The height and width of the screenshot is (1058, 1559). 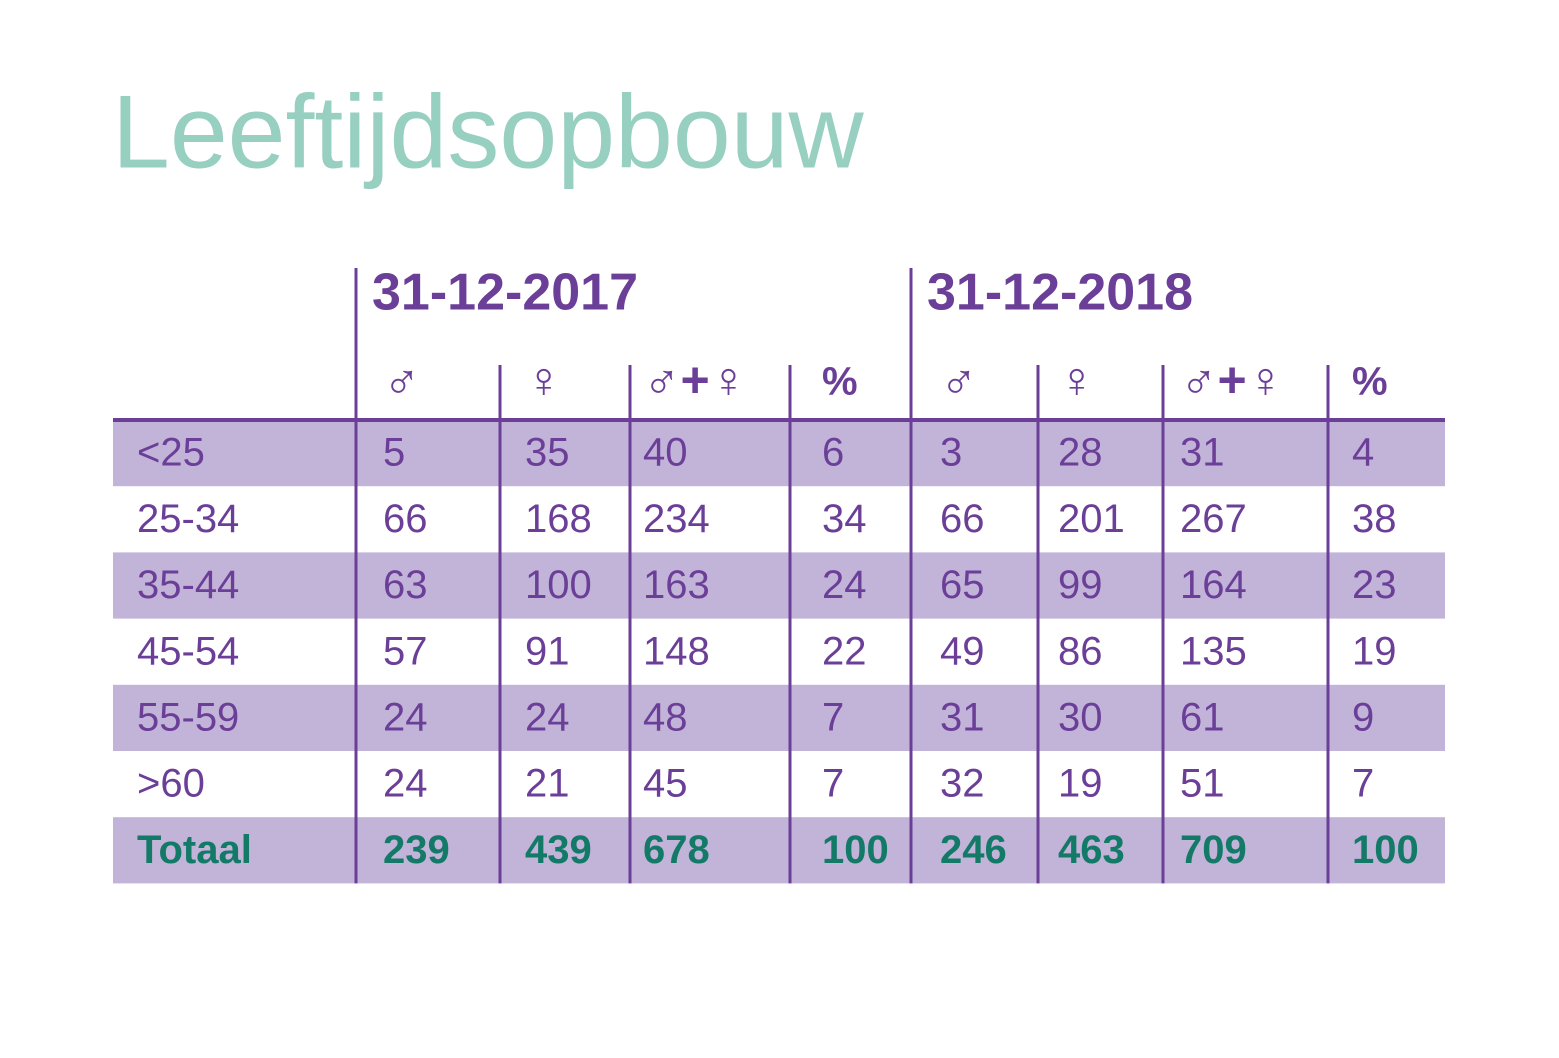 What do you see at coordinates (188, 519) in the screenshot?
I see `cell: 25-34` at bounding box center [188, 519].